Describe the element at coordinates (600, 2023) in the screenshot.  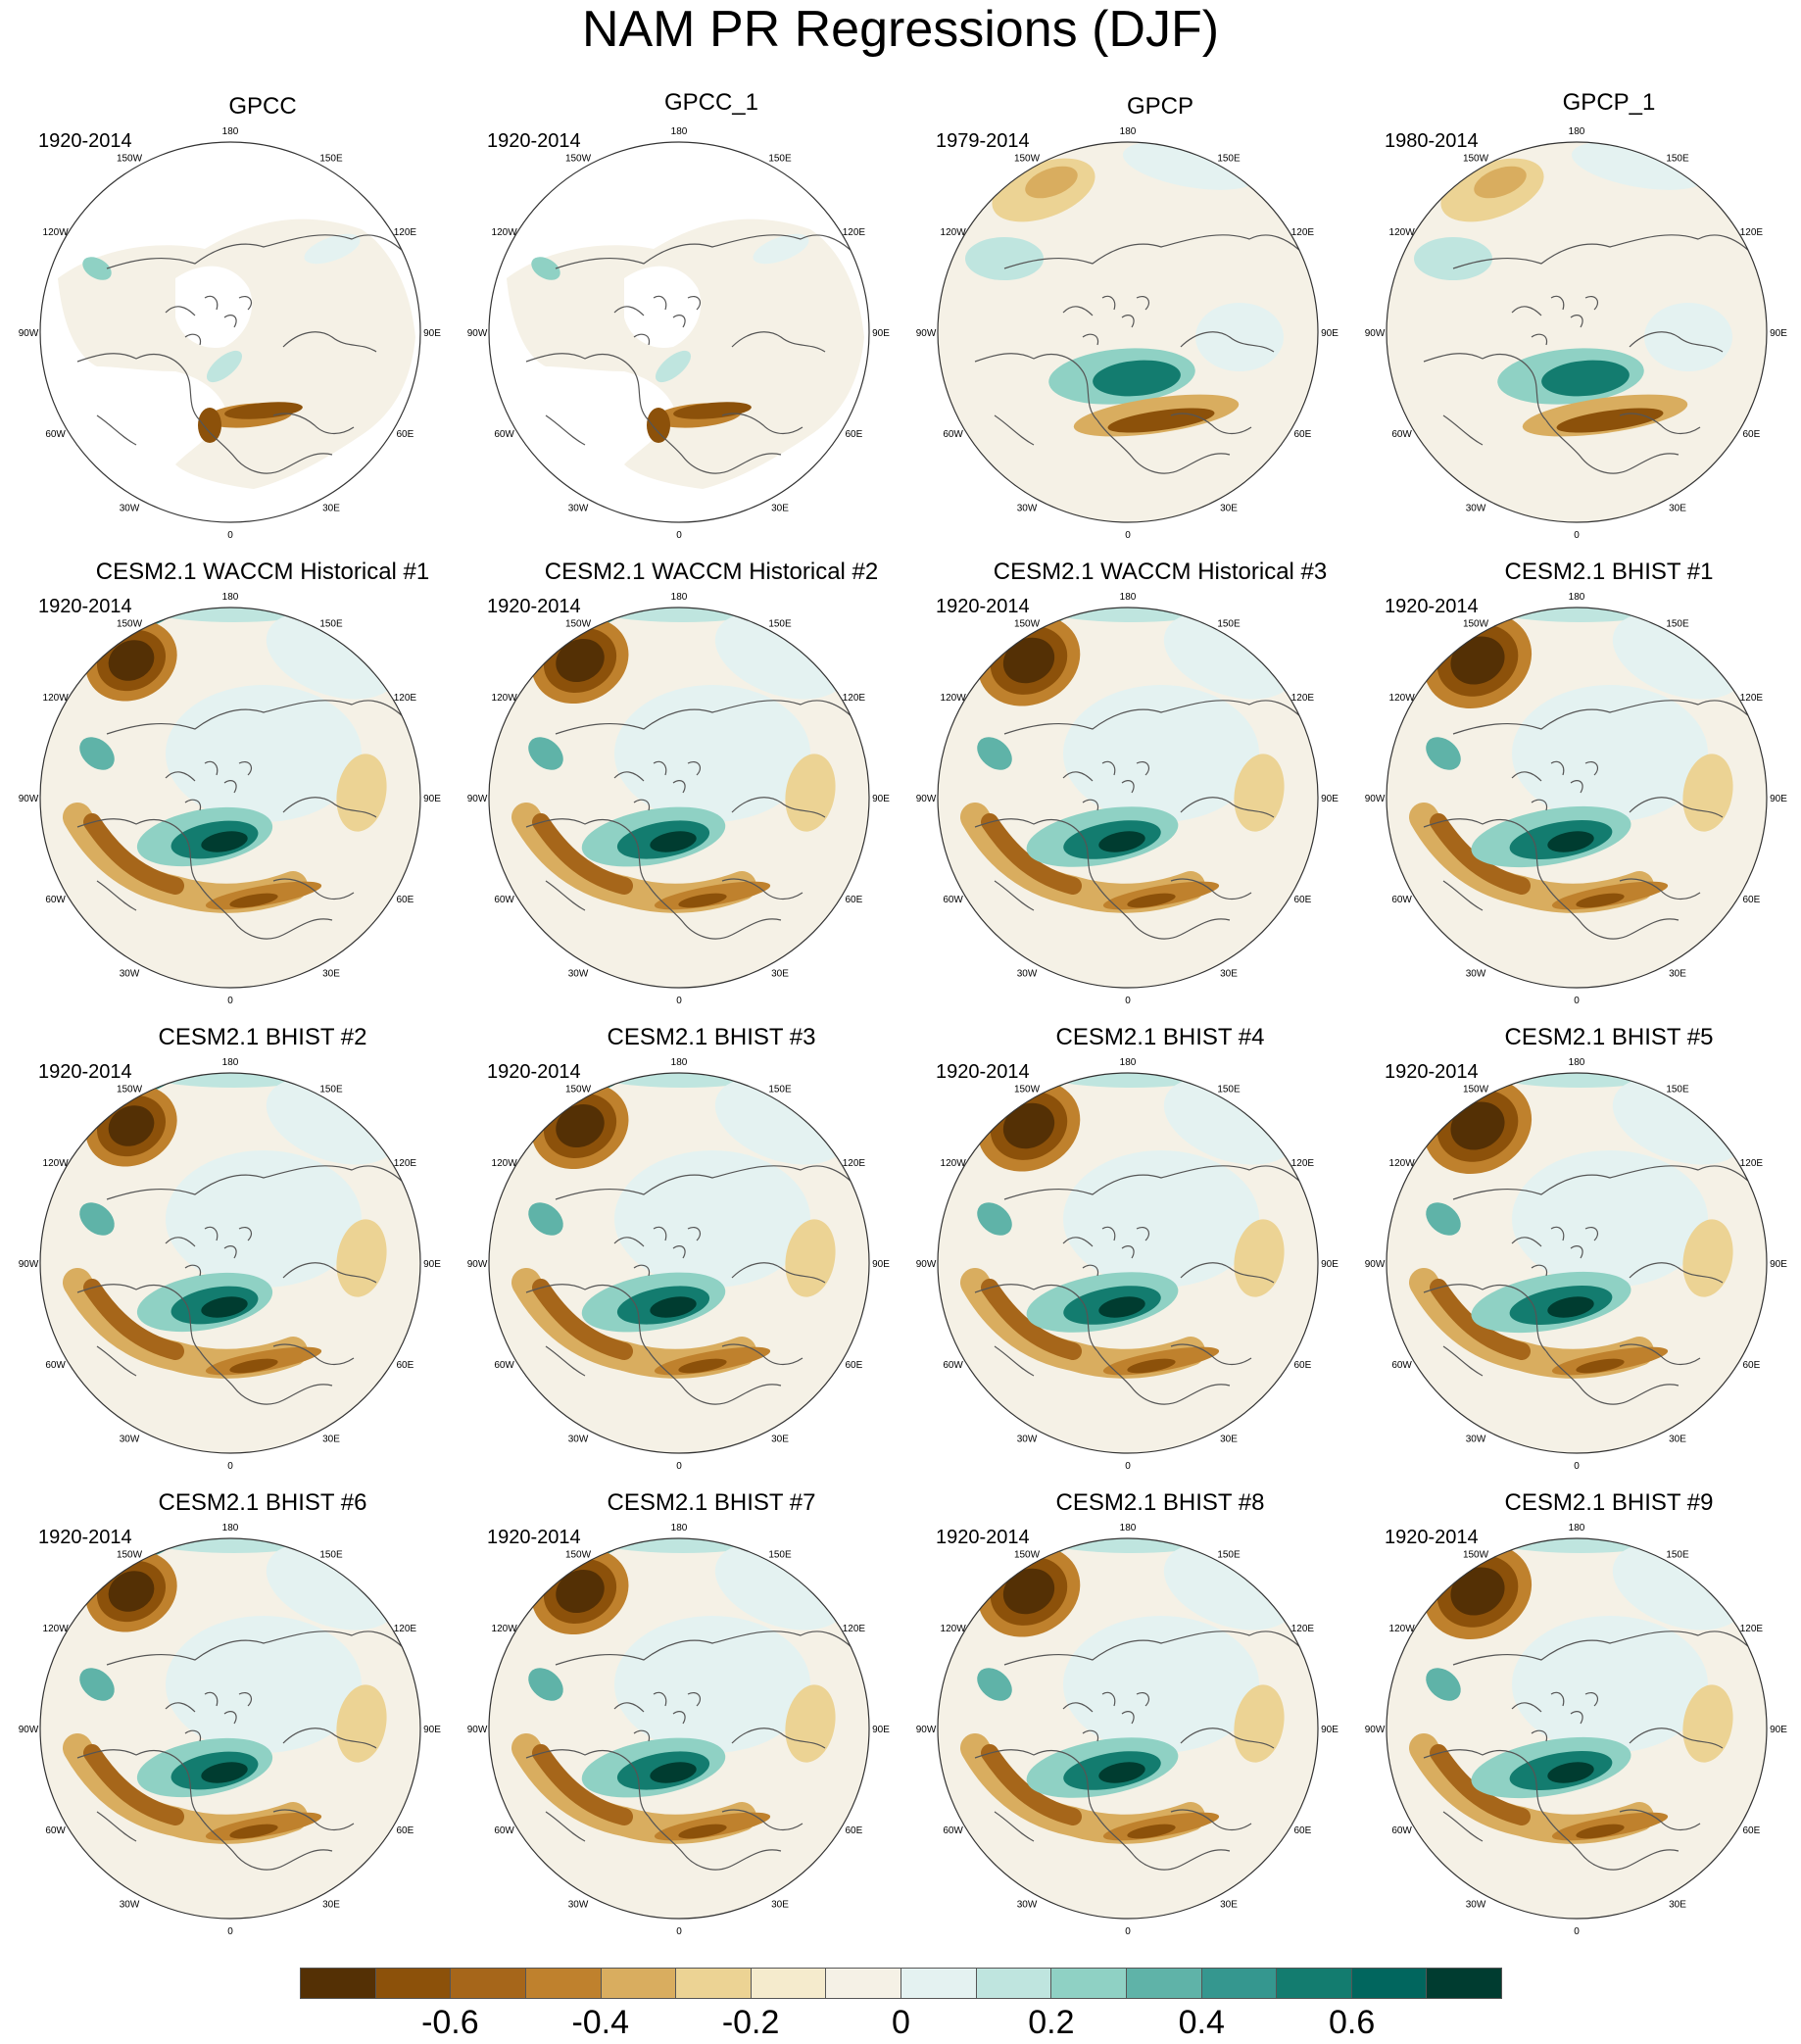
I see `colorbar-tick-label: -0.4` at that location.